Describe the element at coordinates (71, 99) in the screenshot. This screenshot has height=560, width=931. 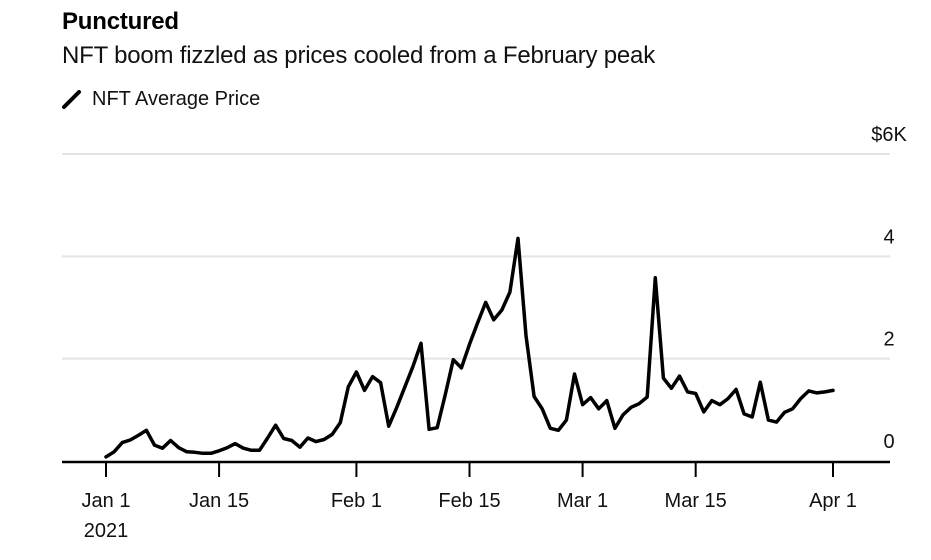
I see `legend-slash-icon` at that location.